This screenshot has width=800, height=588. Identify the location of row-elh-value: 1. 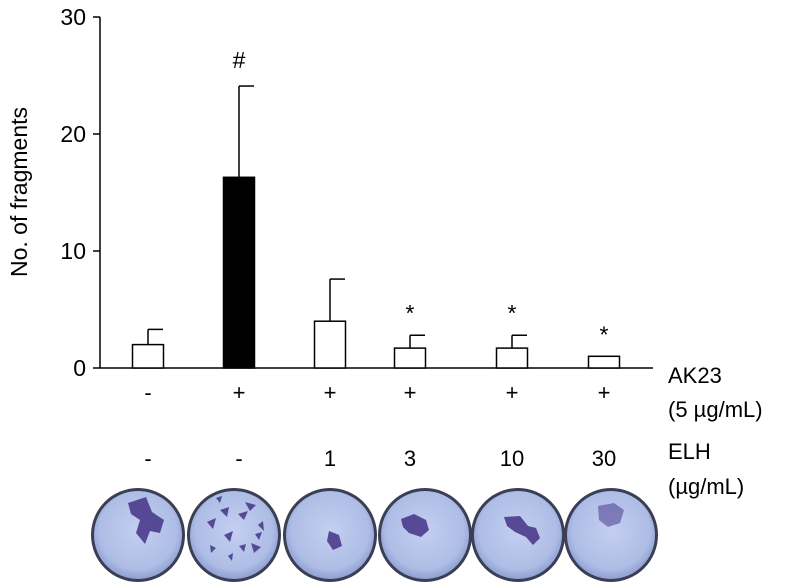
(330, 458).